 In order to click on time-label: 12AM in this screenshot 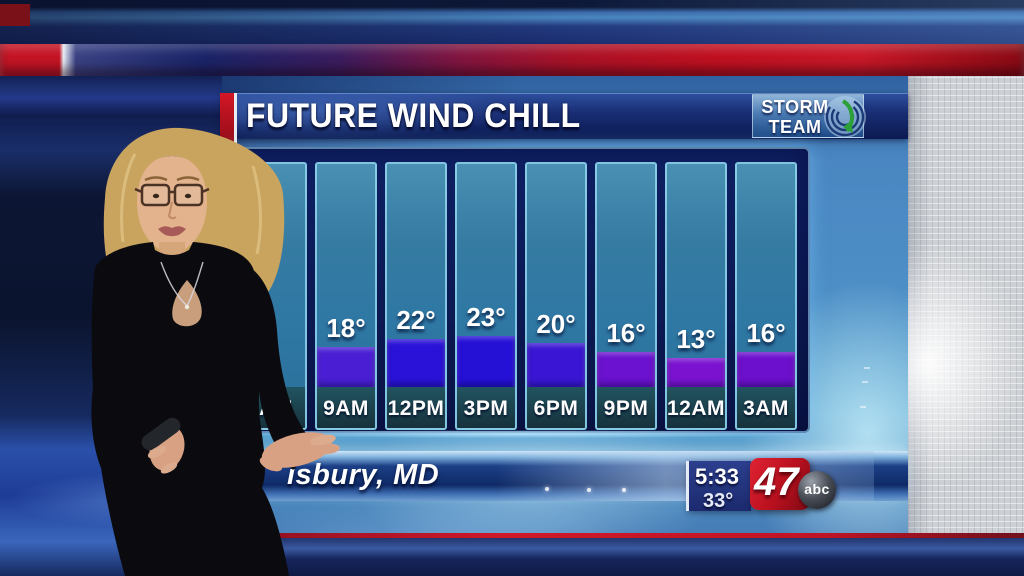, I will do `click(696, 408)`.